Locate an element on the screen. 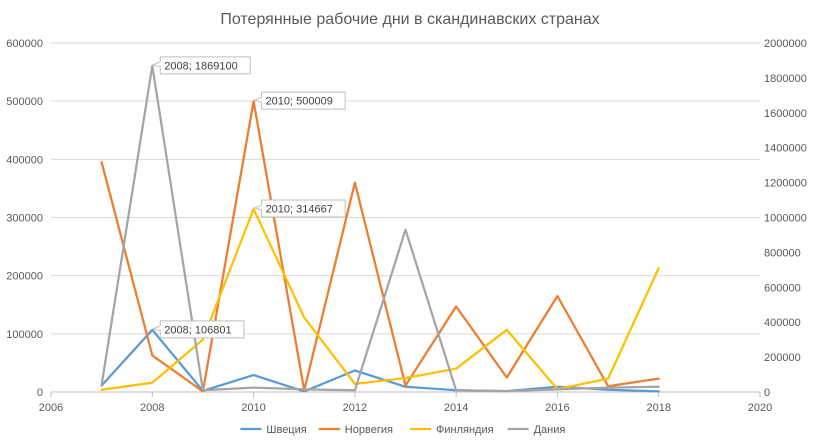 This screenshot has width=820, height=445. legend-item-1: Швеция is located at coordinates (273, 430).